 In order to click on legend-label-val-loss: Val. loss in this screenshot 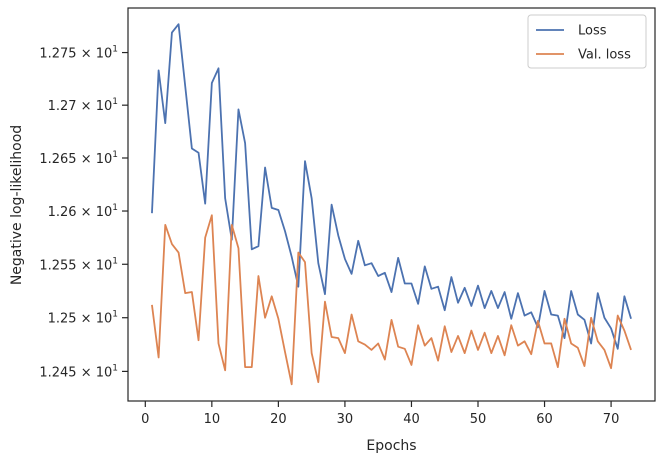, I will do `click(604, 55)`.